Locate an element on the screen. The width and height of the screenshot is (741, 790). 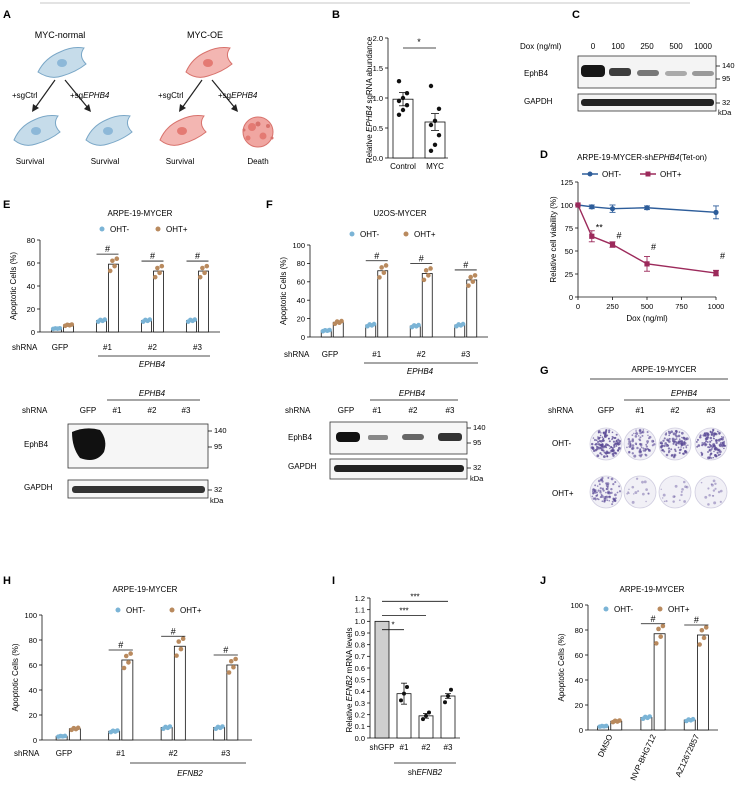
chart-J-ylabel: Apoptotic Cells (%) is located at coordinates (561, 667).